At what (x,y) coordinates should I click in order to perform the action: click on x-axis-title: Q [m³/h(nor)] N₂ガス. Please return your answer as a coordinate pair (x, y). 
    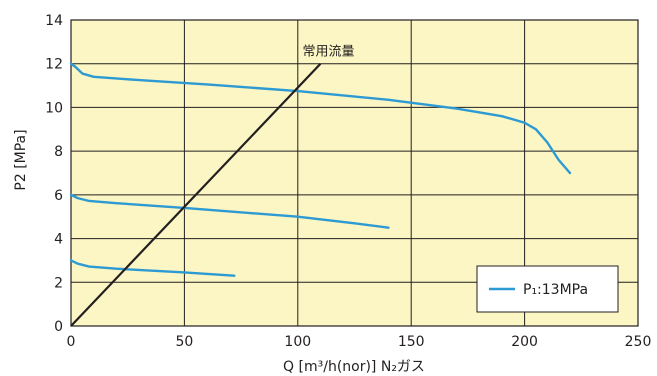
    Looking at the image, I should click on (354, 367).